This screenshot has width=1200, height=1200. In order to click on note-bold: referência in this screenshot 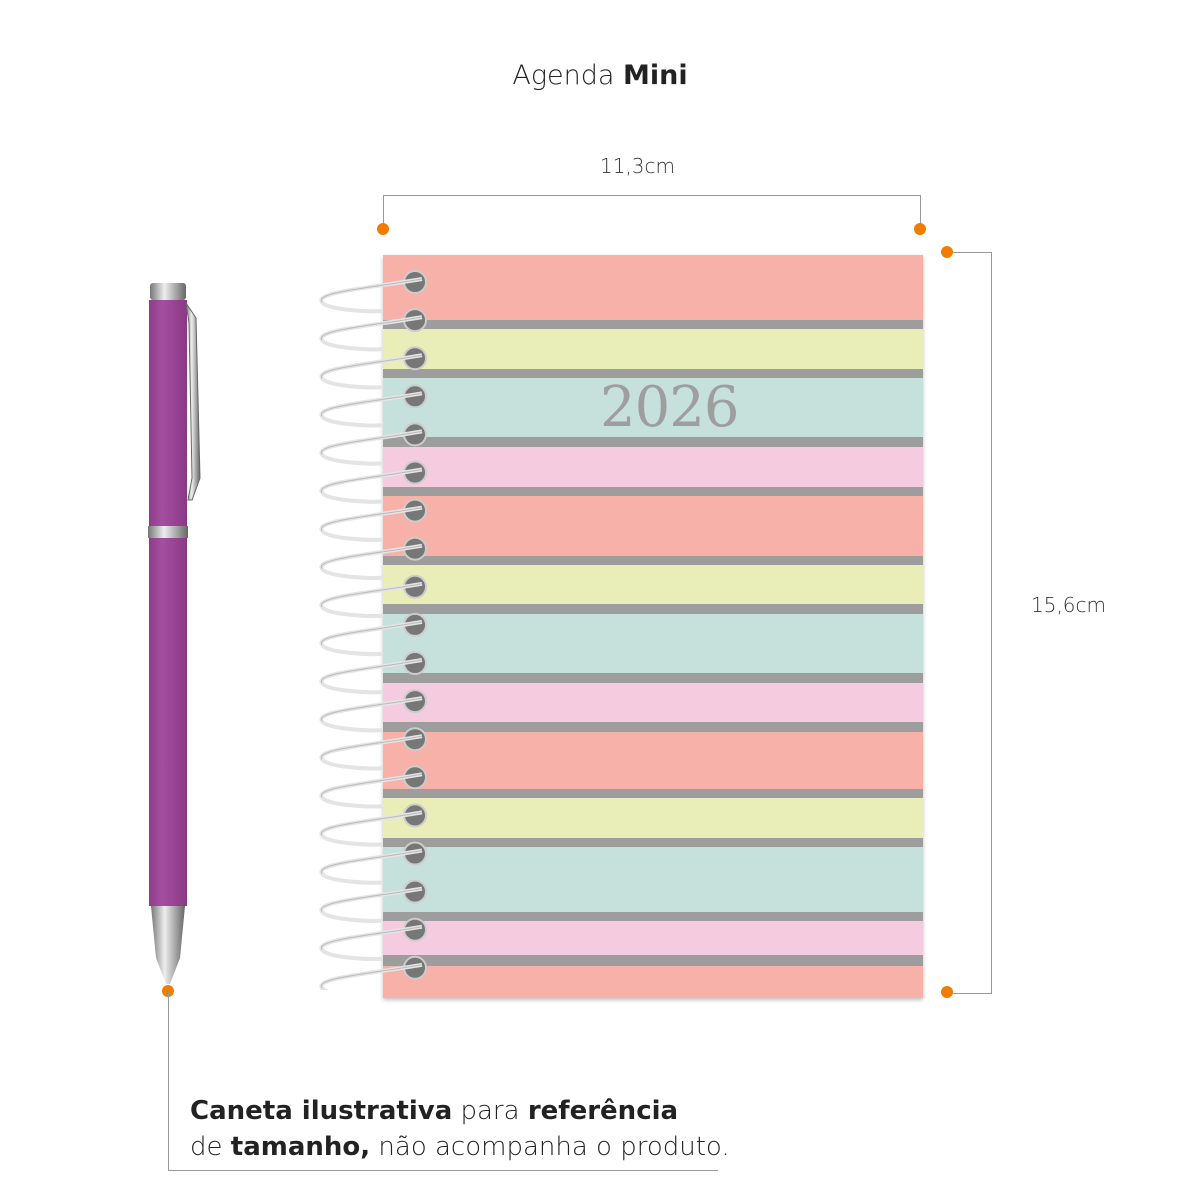, I will do `click(603, 1111)`.